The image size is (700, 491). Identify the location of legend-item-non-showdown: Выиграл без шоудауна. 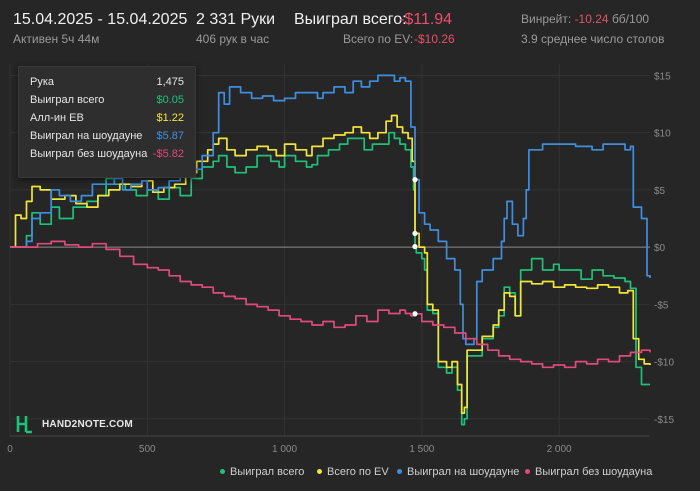
(588, 472).